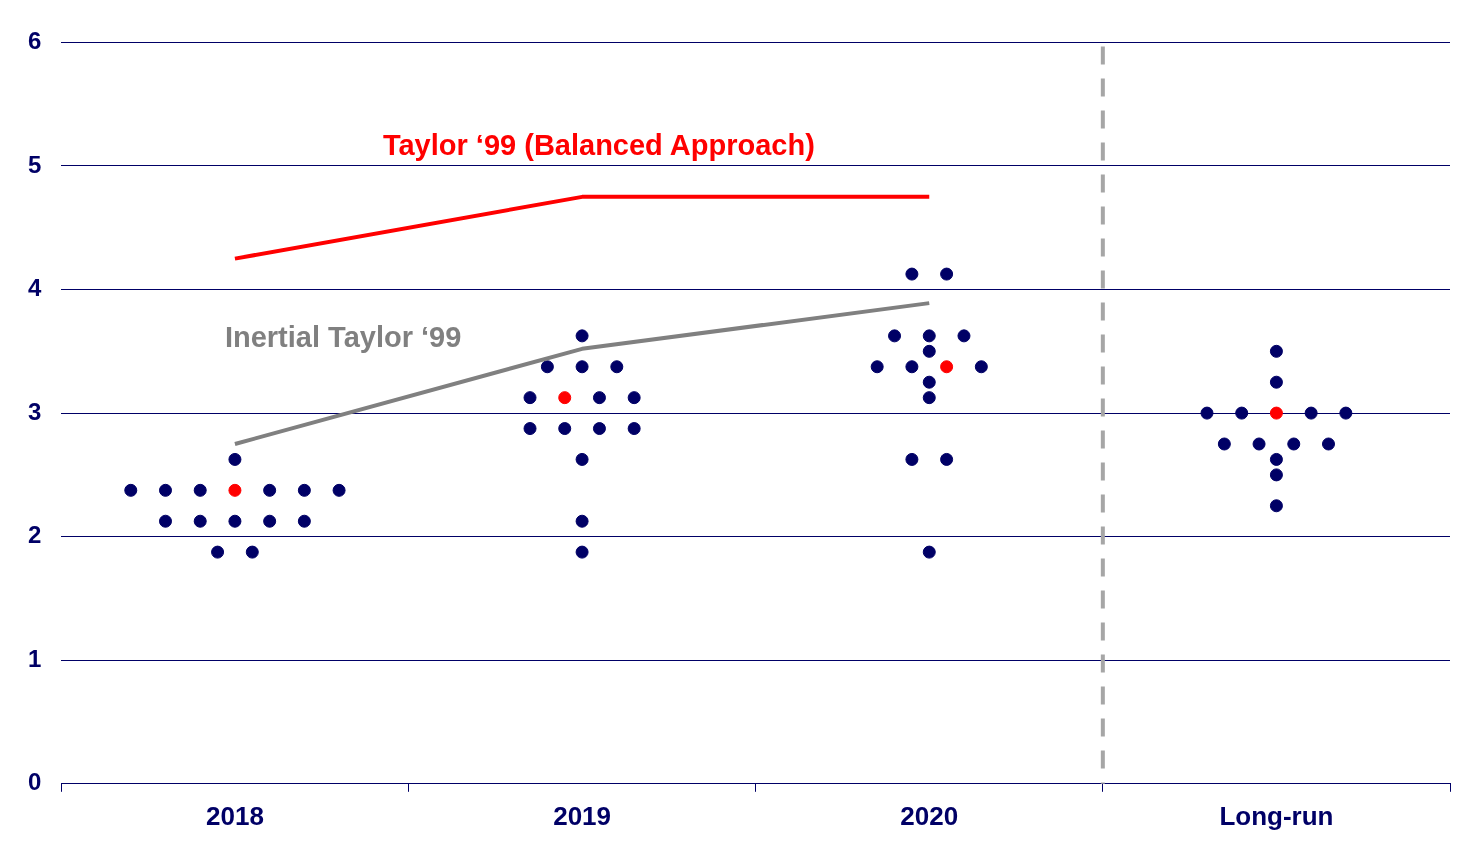 The image size is (1468, 851). Describe the element at coordinates (34, 41) in the screenshot. I see `y-tick-label: 6` at that location.